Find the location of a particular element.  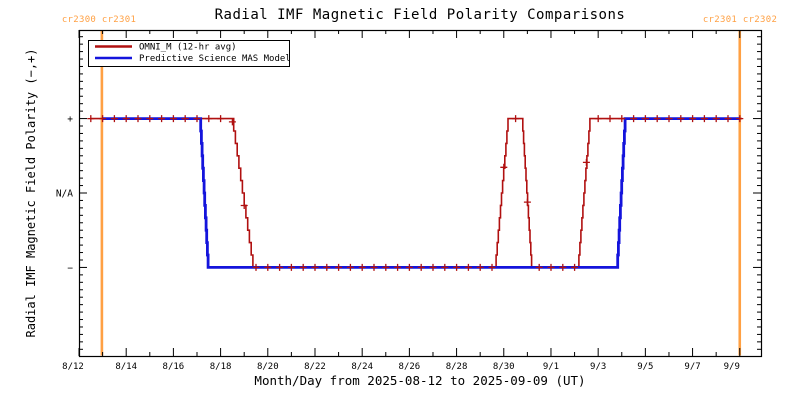

x-tick-label: 9/3 is located at coordinates (598, 367).